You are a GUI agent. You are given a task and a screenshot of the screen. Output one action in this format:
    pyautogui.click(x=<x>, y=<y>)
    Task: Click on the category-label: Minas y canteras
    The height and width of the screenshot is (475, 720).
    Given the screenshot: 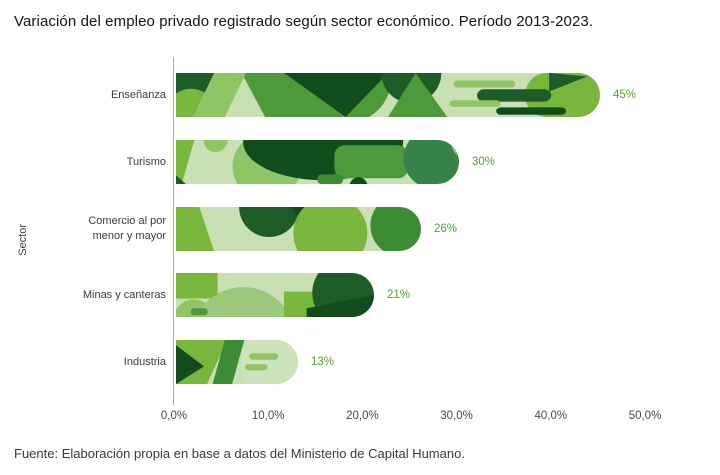 What is the action you would take?
    pyautogui.click(x=124, y=295)
    